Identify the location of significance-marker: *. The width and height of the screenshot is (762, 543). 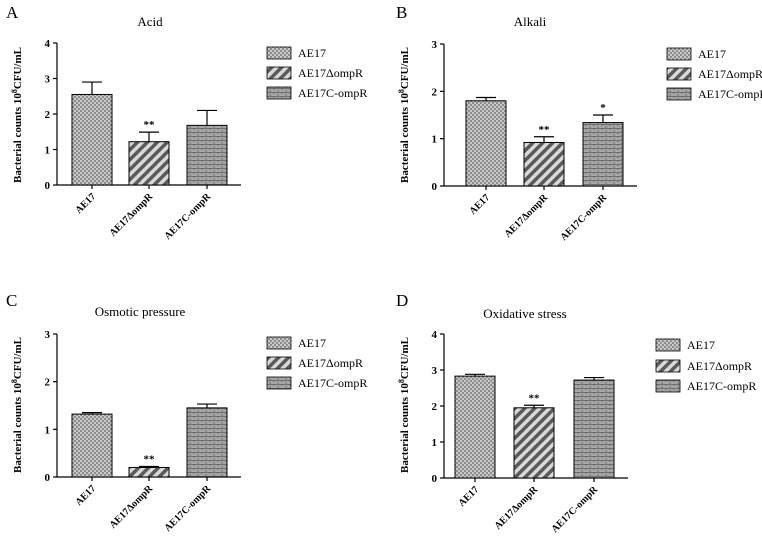
(603, 108).